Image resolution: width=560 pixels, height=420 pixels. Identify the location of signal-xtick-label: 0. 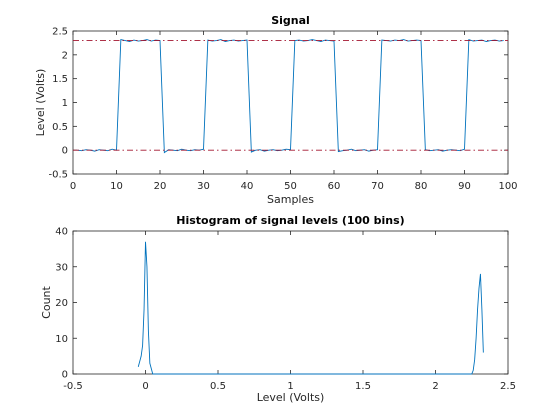
(73, 186).